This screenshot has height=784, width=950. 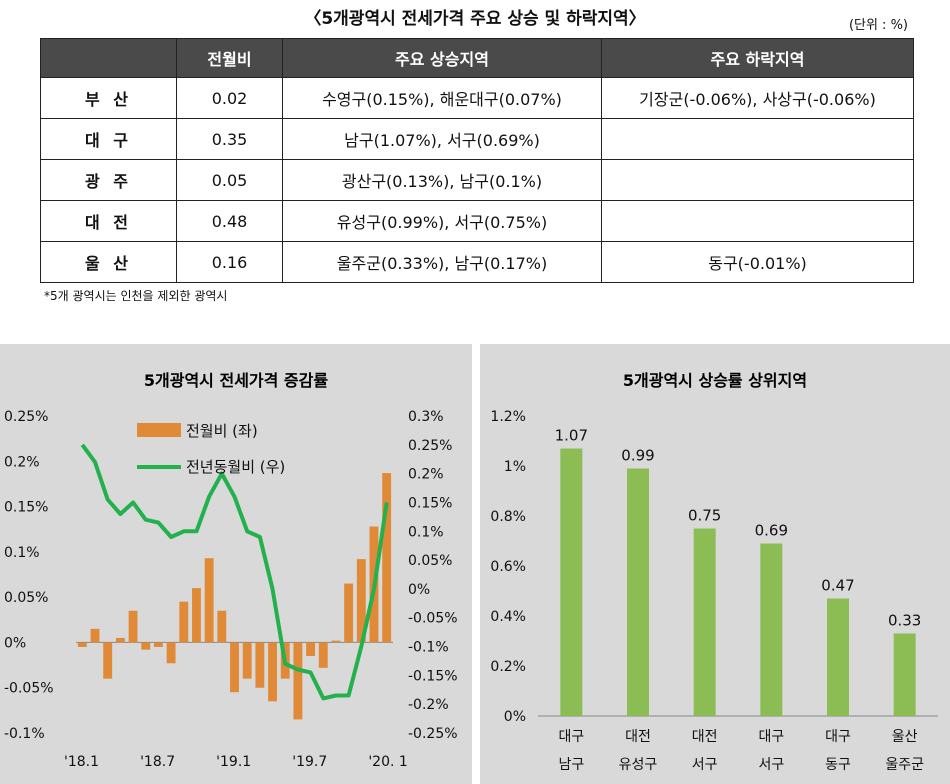 What do you see at coordinates (428, 705) in the screenshot?
I see `right-y-tick: -0.2%` at bounding box center [428, 705].